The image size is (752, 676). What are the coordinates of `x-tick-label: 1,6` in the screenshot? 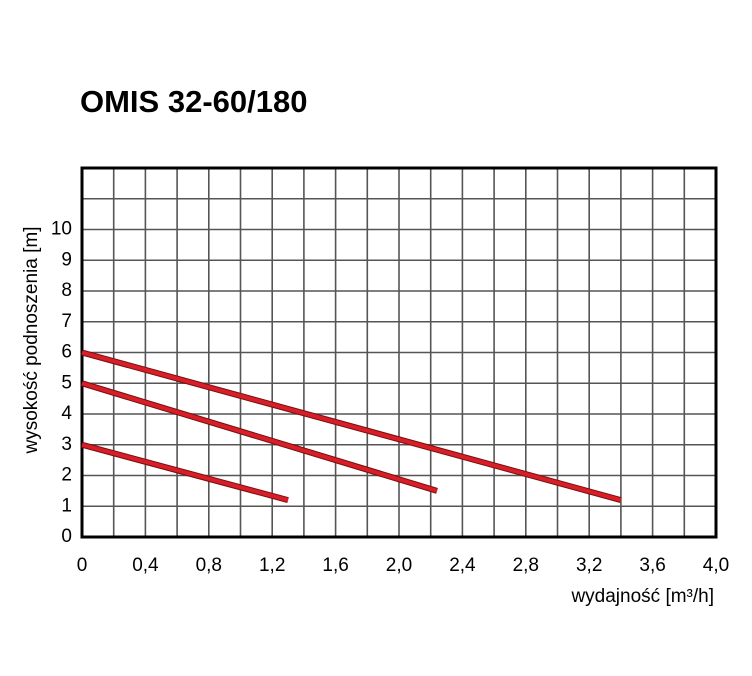 It's located at (335, 565).